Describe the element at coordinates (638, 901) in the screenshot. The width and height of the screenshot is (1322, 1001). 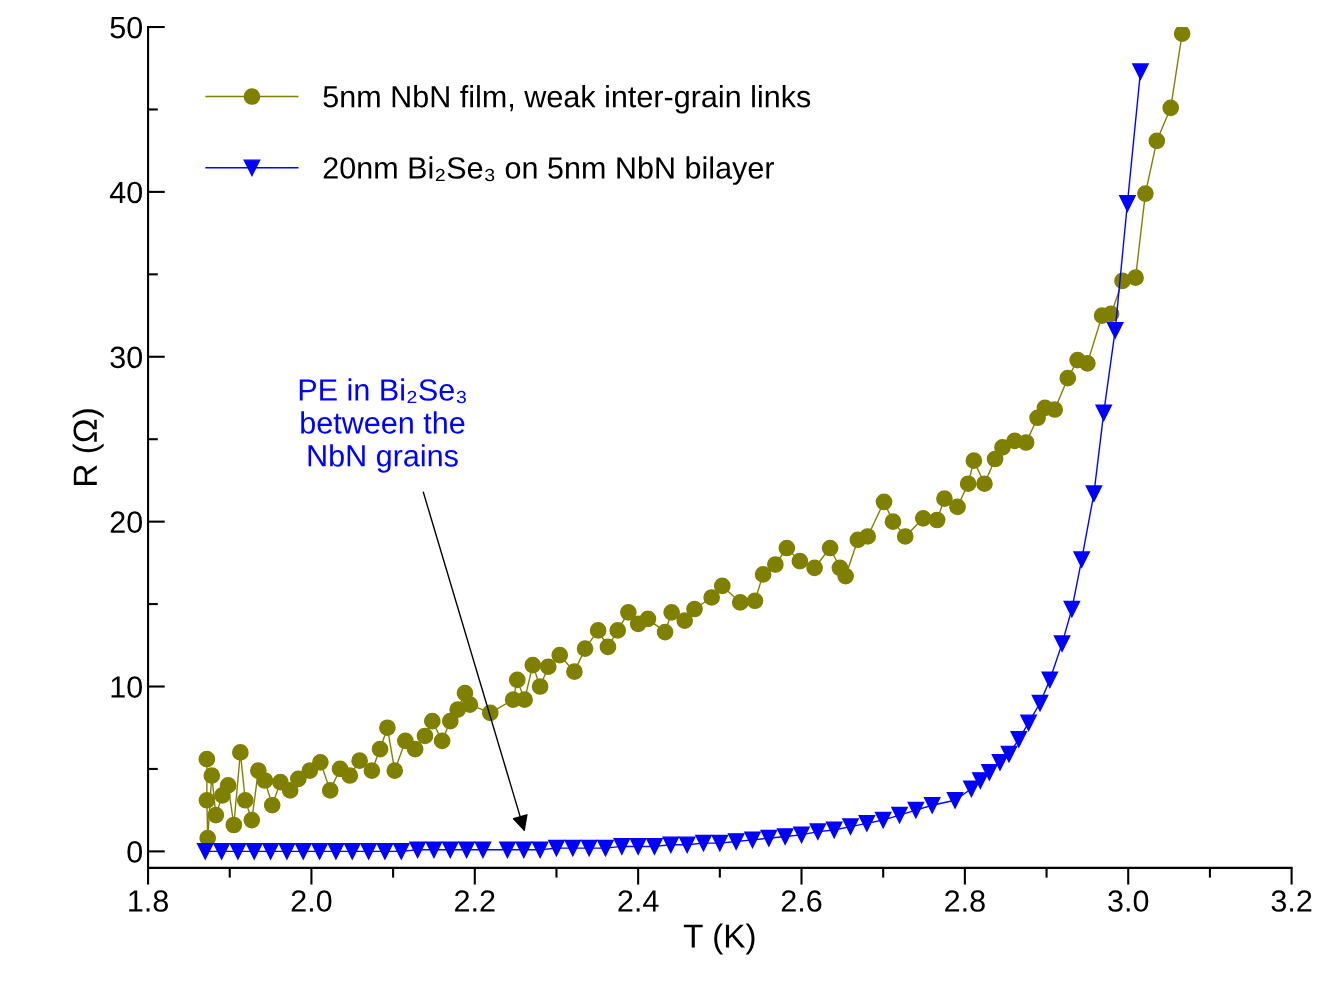
I see `x-tick-label: 2.4` at that location.